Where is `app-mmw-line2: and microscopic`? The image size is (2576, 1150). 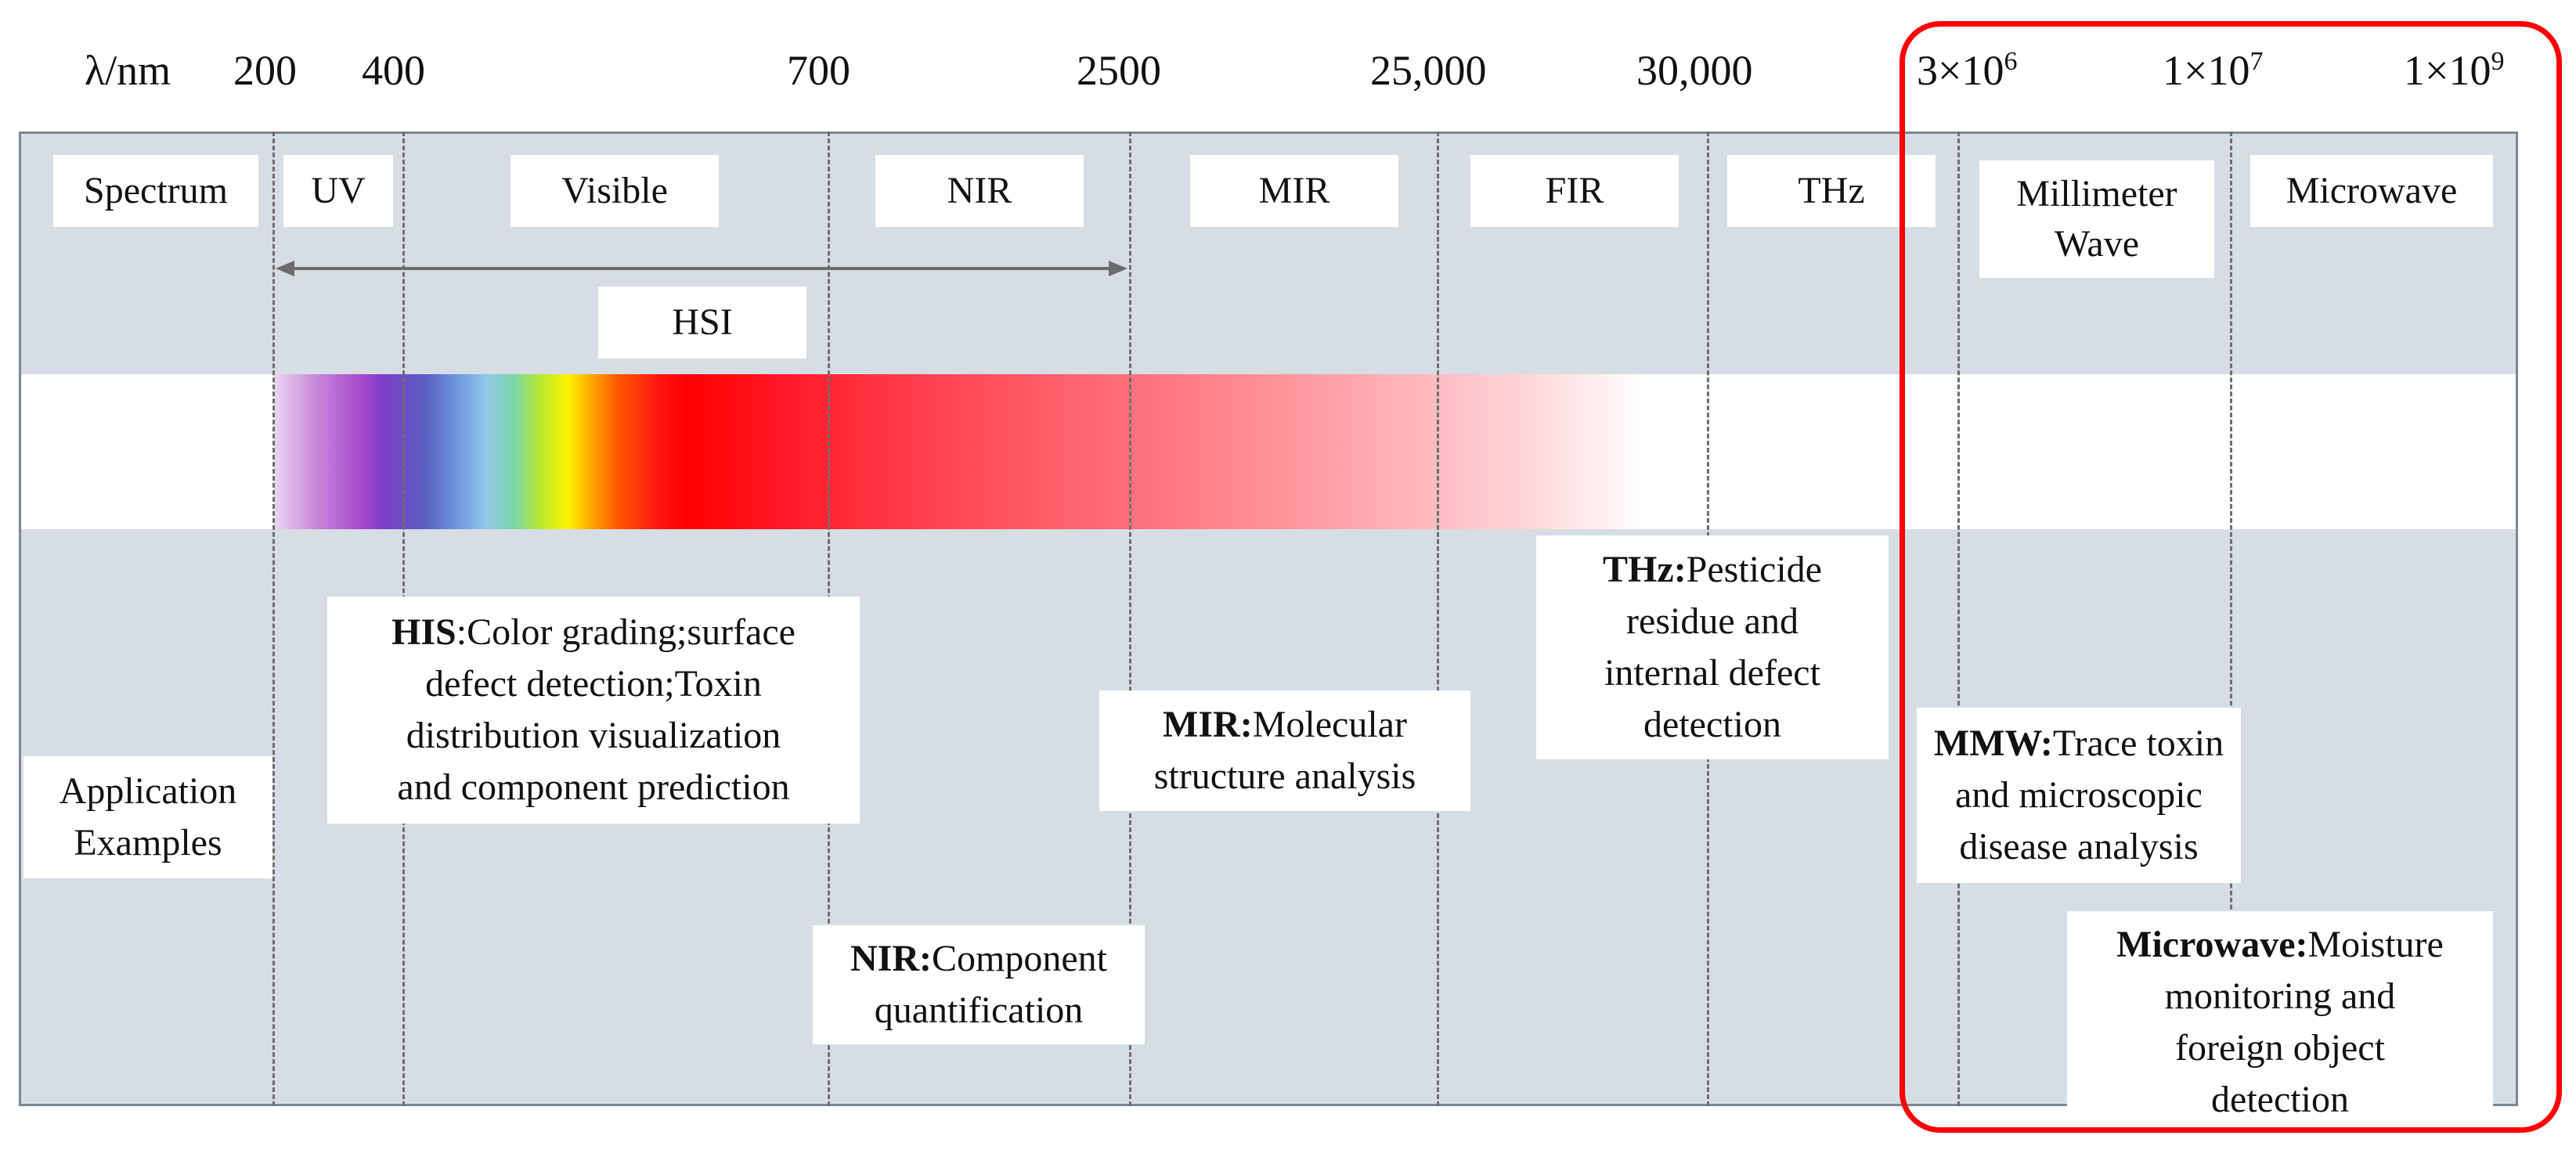 app-mmw-line2: and microscopic is located at coordinates (2079, 795).